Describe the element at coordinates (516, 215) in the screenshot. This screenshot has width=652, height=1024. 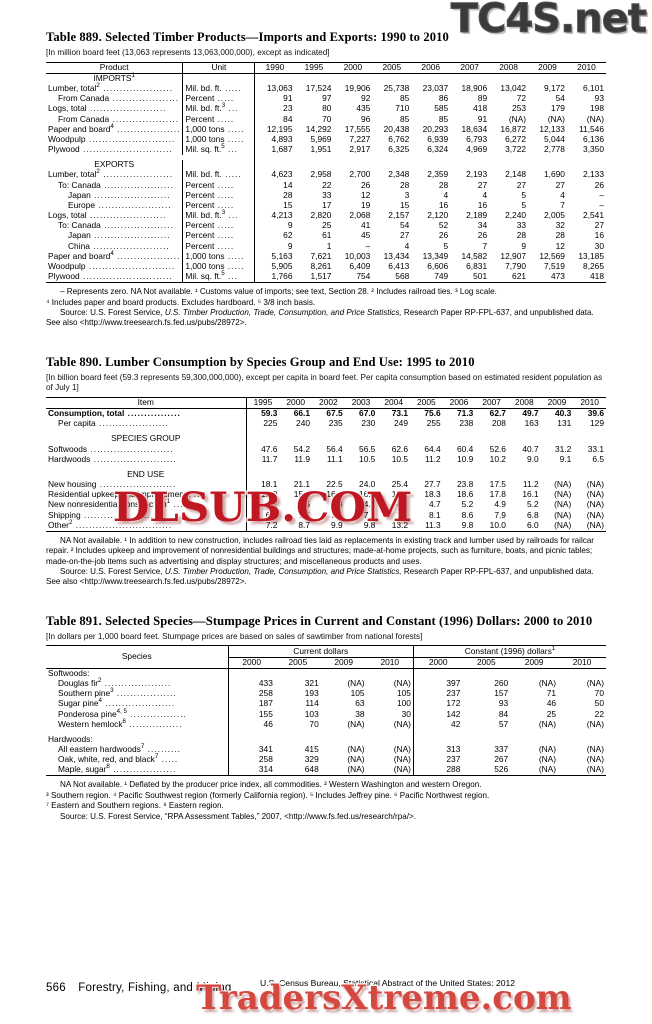
I see `cell-value: 2,240` at that location.